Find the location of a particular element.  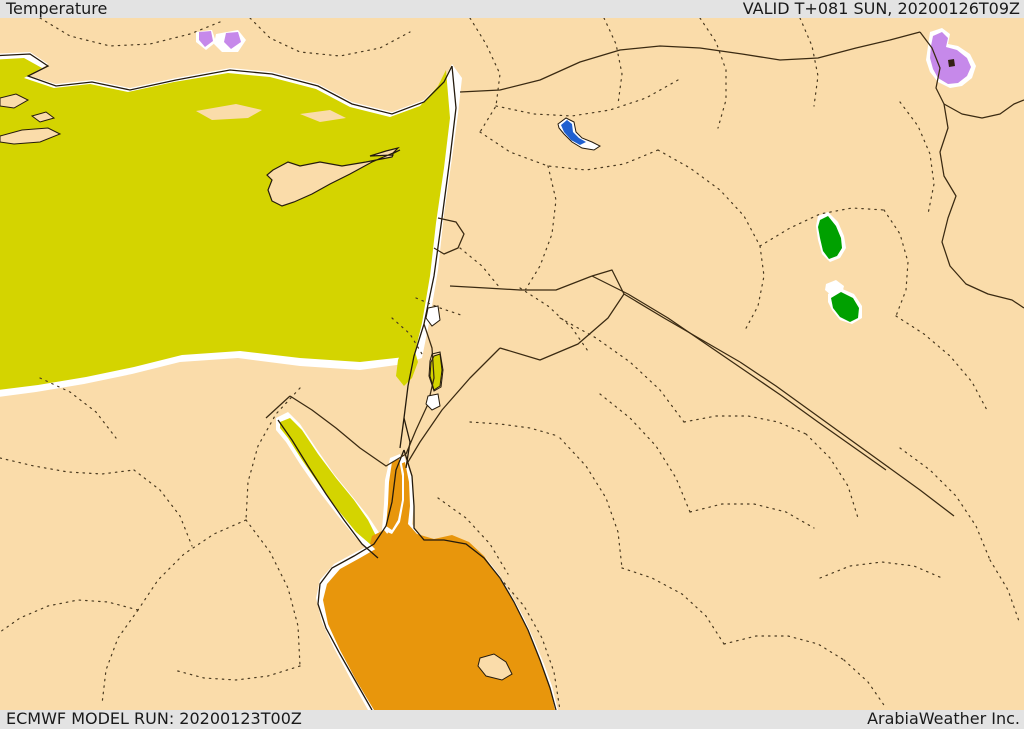

dead-sea-outline is located at coordinates (436, 371).